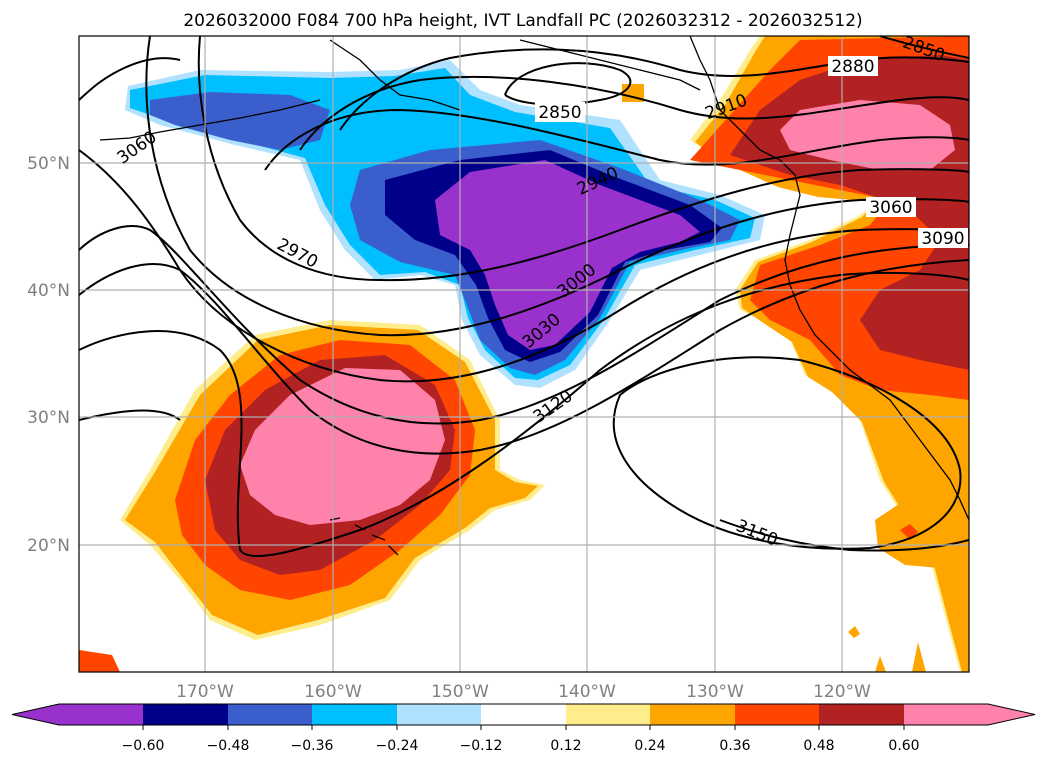 This screenshot has height=765, width=1047. I want to click on lon-label-150w: 150°W, so click(460, 692).